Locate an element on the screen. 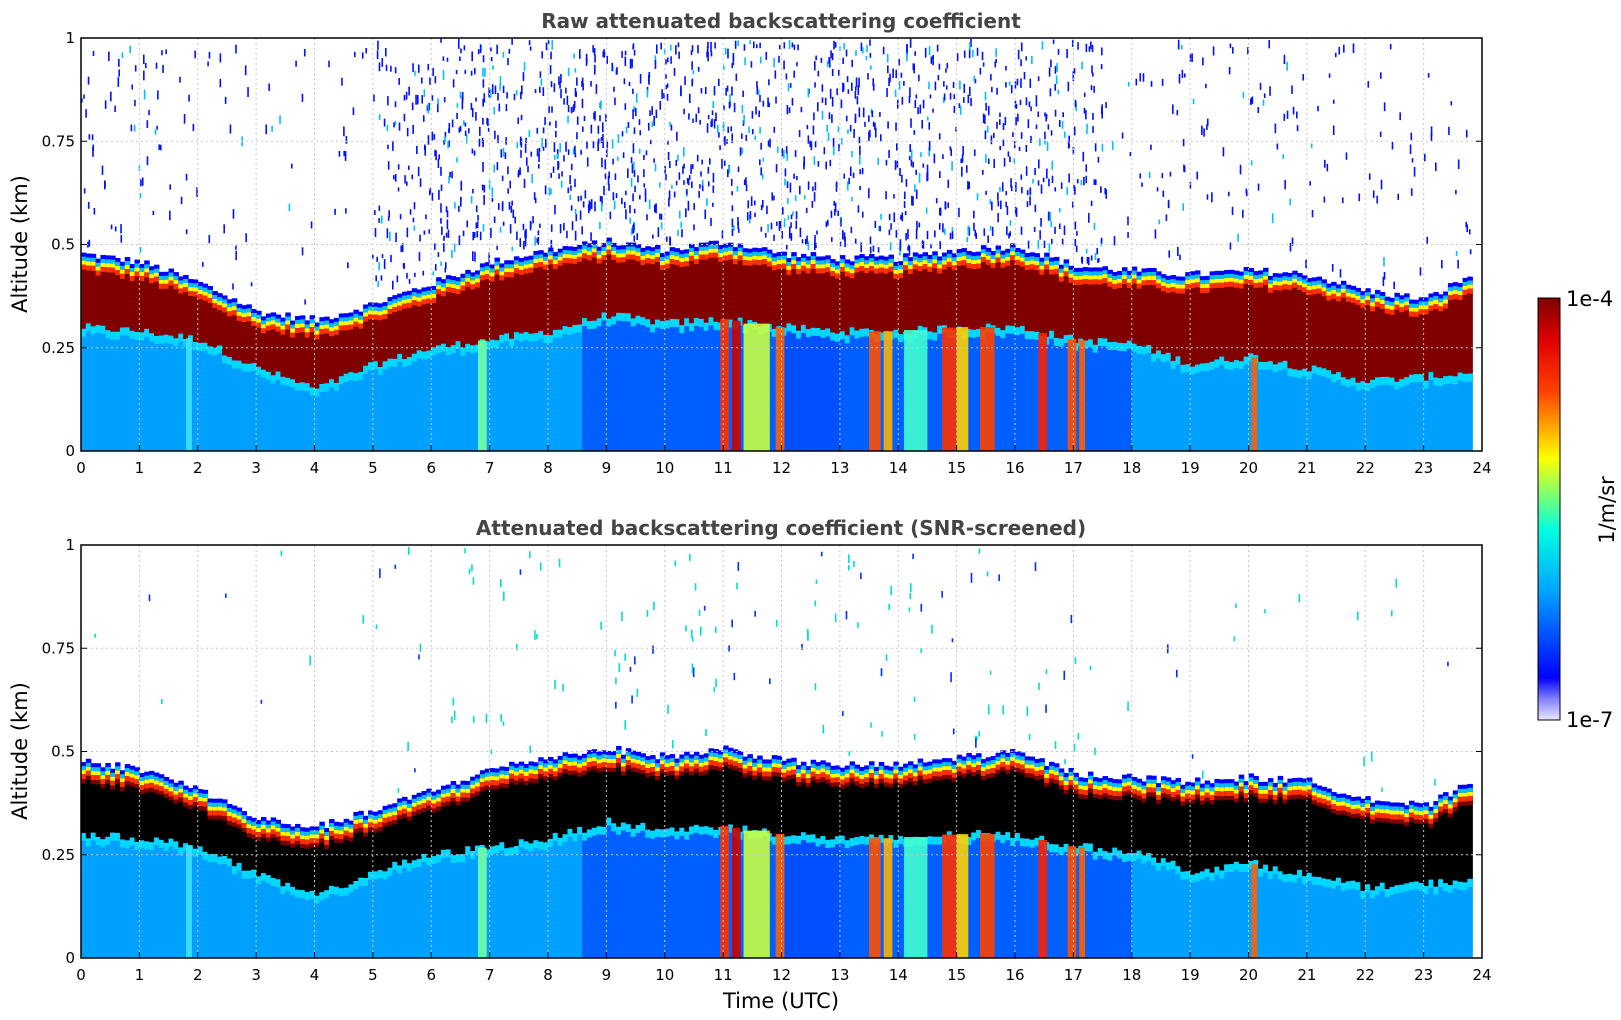 The height and width of the screenshot is (1020, 1621). raw-y-axis-label: Altitude (km) is located at coordinates (20, 244).